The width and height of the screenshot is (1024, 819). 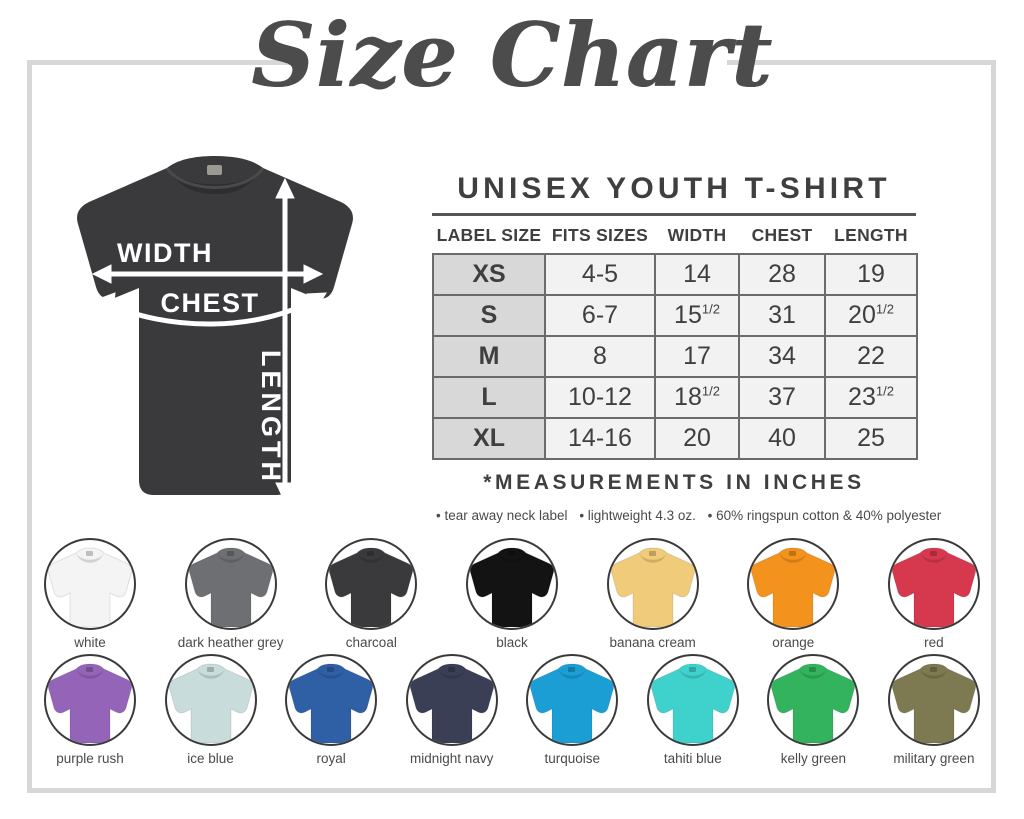 I want to click on cell-label-size: S, so click(x=489, y=315).